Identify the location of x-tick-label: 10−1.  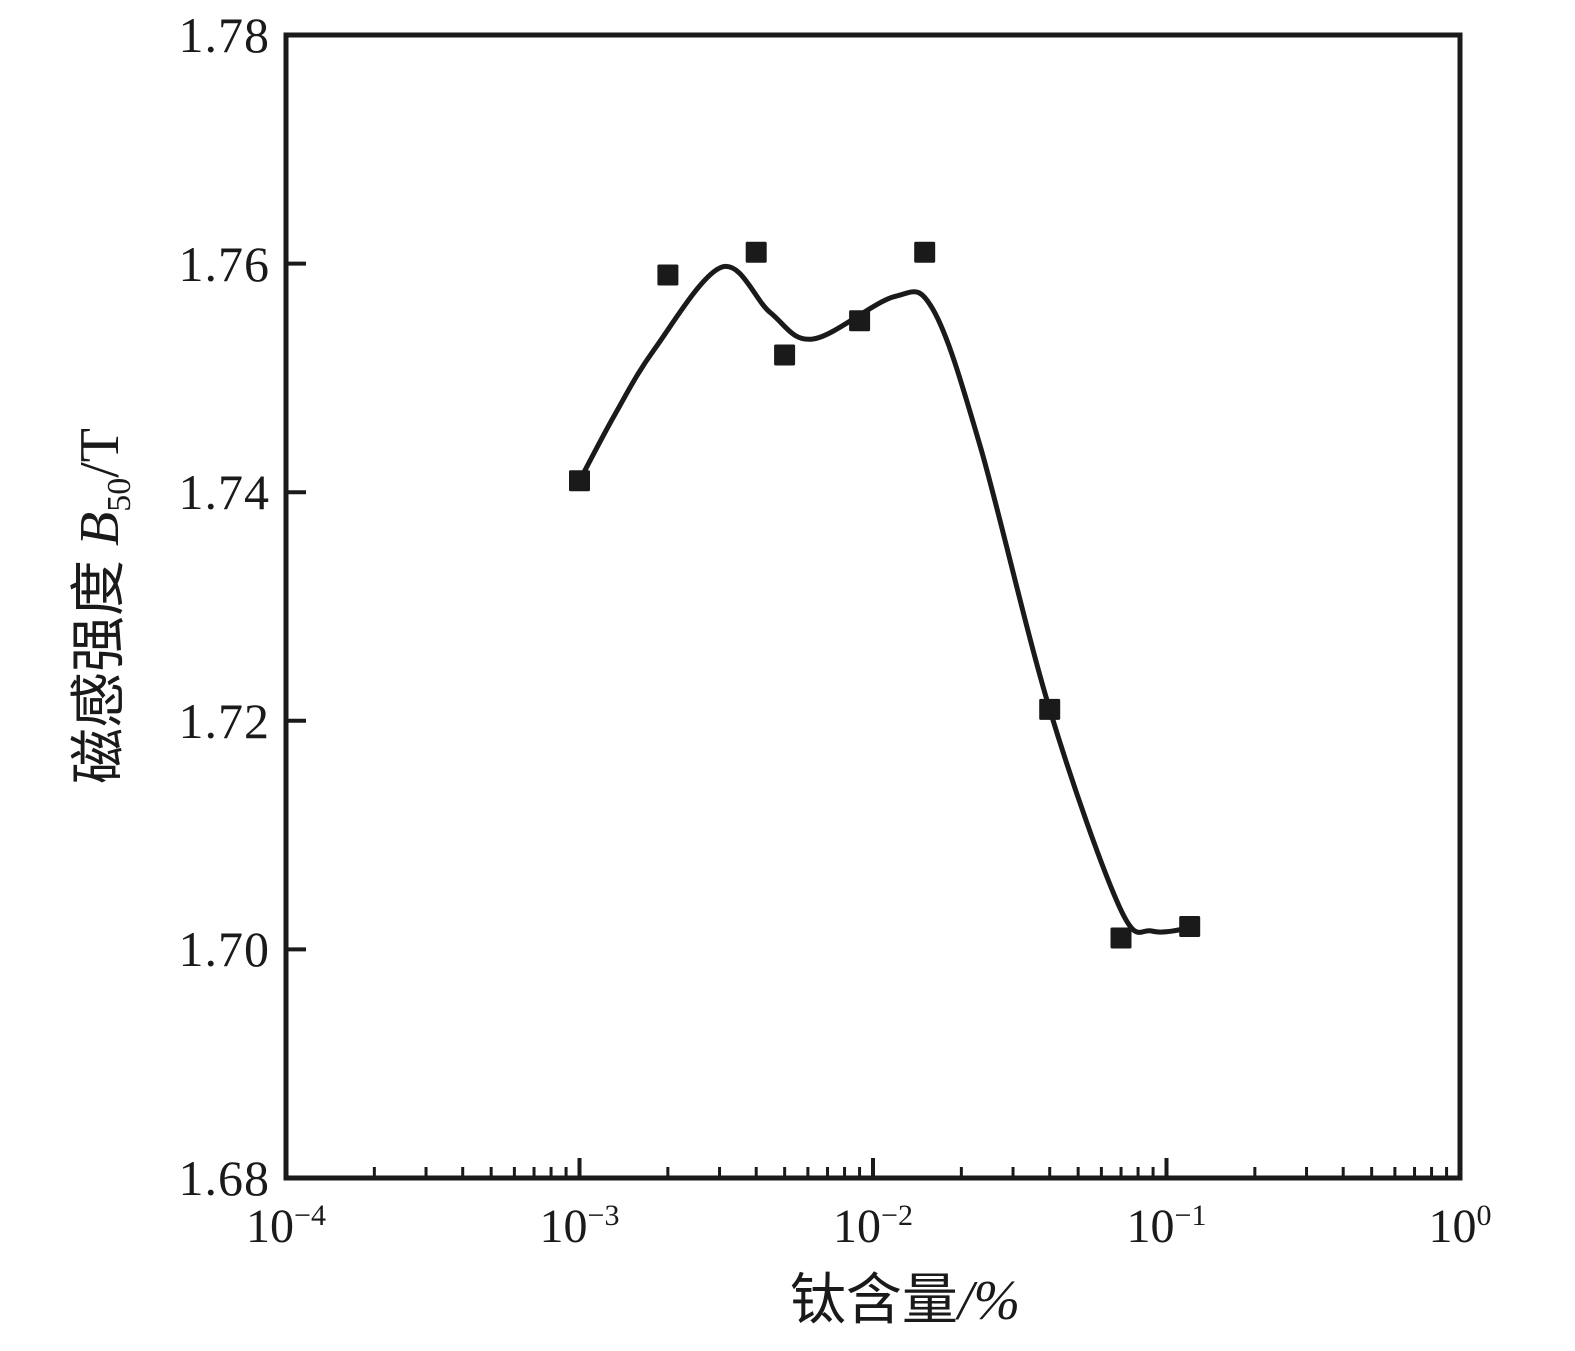
(1167, 1227).